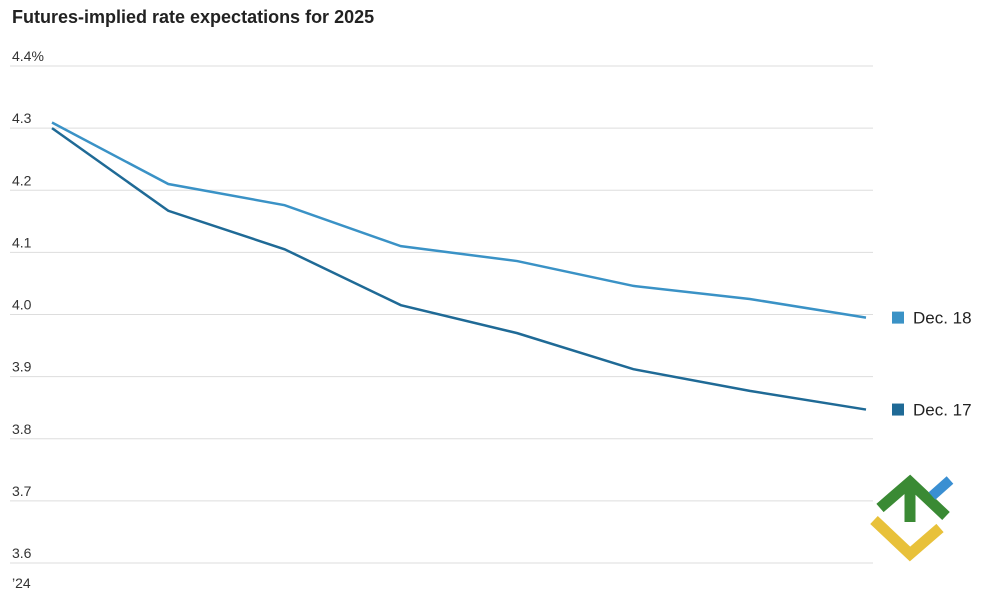 This screenshot has width=989, height=600. Describe the element at coordinates (22, 242) in the screenshot. I see `y-tick-label: 4.1` at that location.